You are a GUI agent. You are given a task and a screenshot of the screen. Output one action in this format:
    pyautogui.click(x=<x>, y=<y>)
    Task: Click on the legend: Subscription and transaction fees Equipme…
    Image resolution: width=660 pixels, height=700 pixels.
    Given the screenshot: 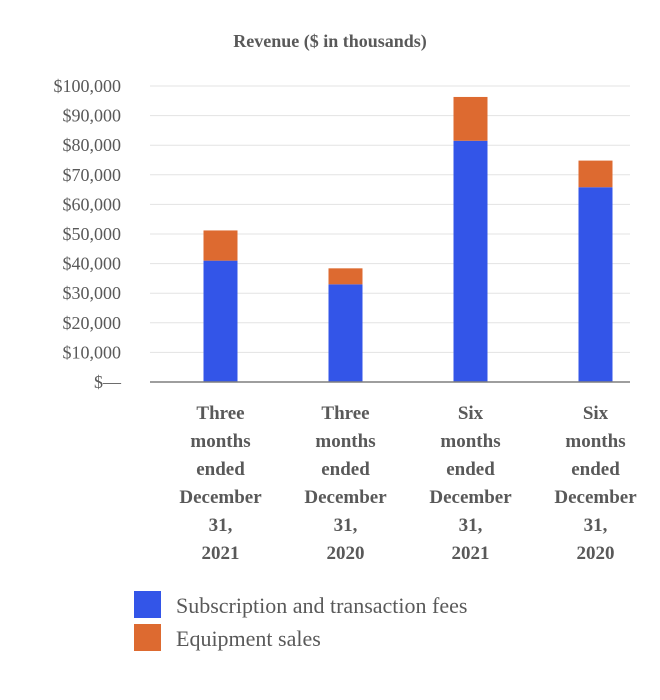 What is the action you would take?
    pyautogui.click(x=300, y=621)
    